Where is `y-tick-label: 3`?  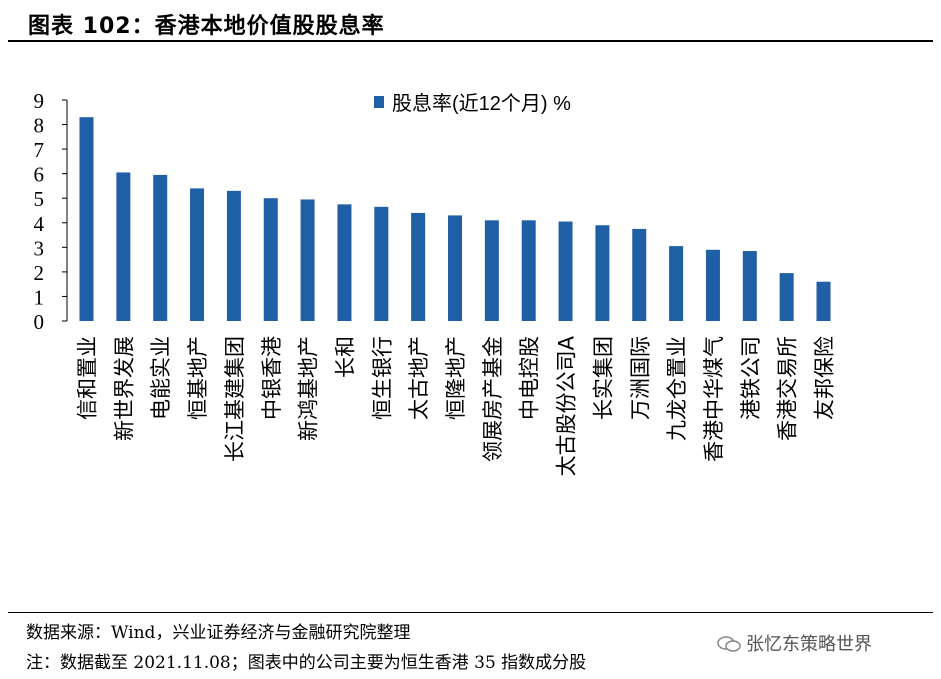 y-tick-label: 3 is located at coordinates (39, 248).